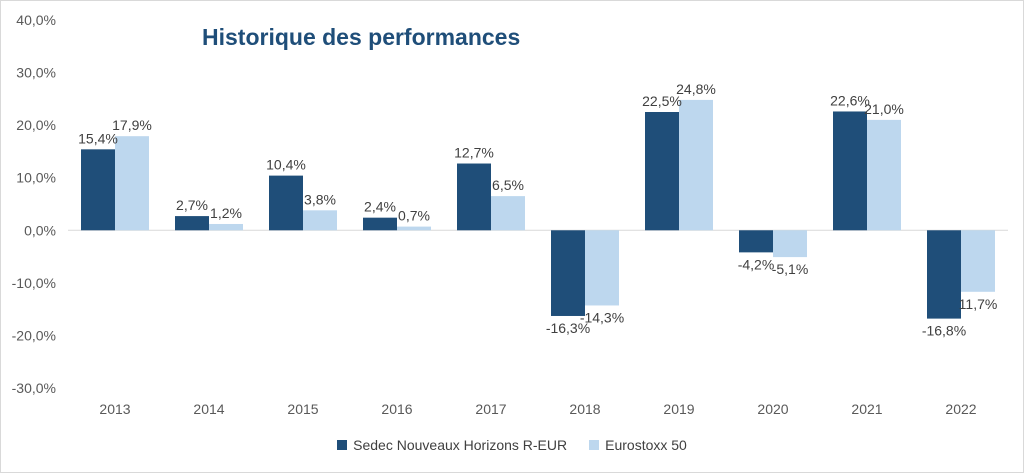 The height and width of the screenshot is (473, 1024). I want to click on legend-swatch-index, so click(594, 445).